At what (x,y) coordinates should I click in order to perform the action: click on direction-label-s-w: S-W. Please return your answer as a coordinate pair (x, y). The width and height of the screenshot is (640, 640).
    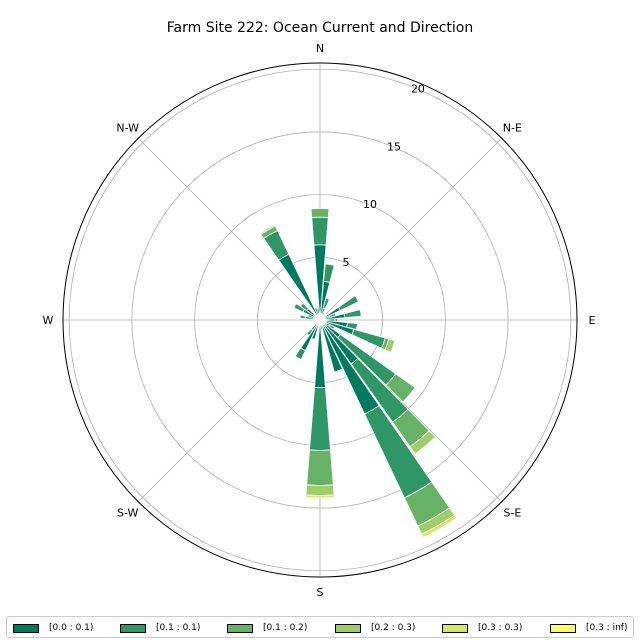
    Looking at the image, I should click on (128, 512).